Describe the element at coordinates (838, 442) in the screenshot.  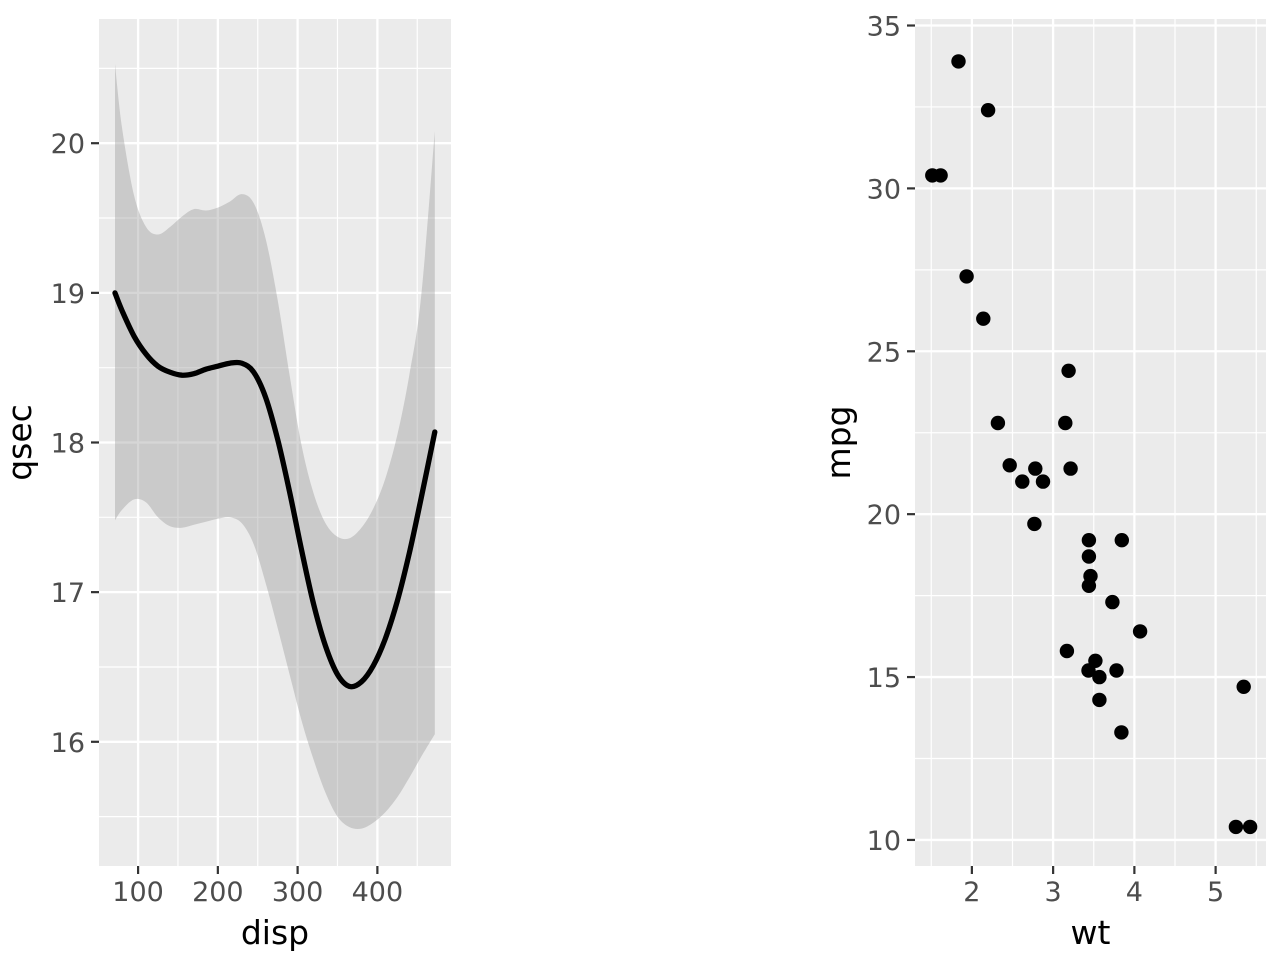
I see `y-axis-title: mpg` at that location.